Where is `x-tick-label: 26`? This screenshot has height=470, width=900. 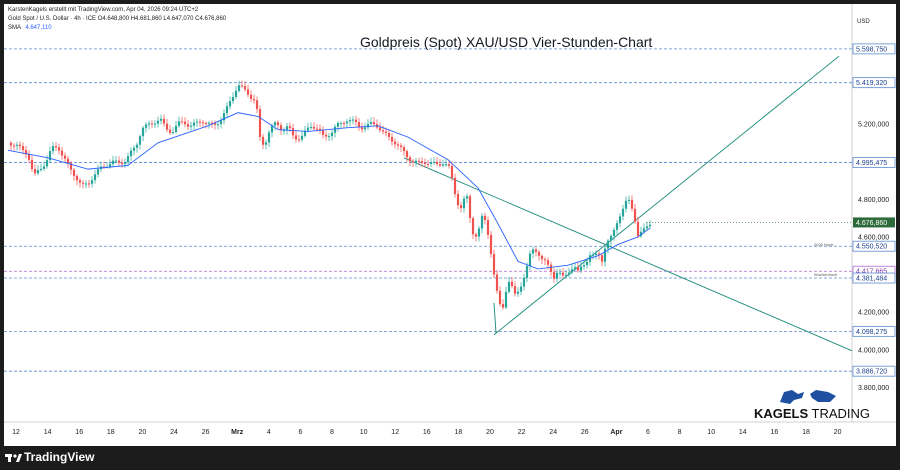 x-tick-label: 26 is located at coordinates (585, 432).